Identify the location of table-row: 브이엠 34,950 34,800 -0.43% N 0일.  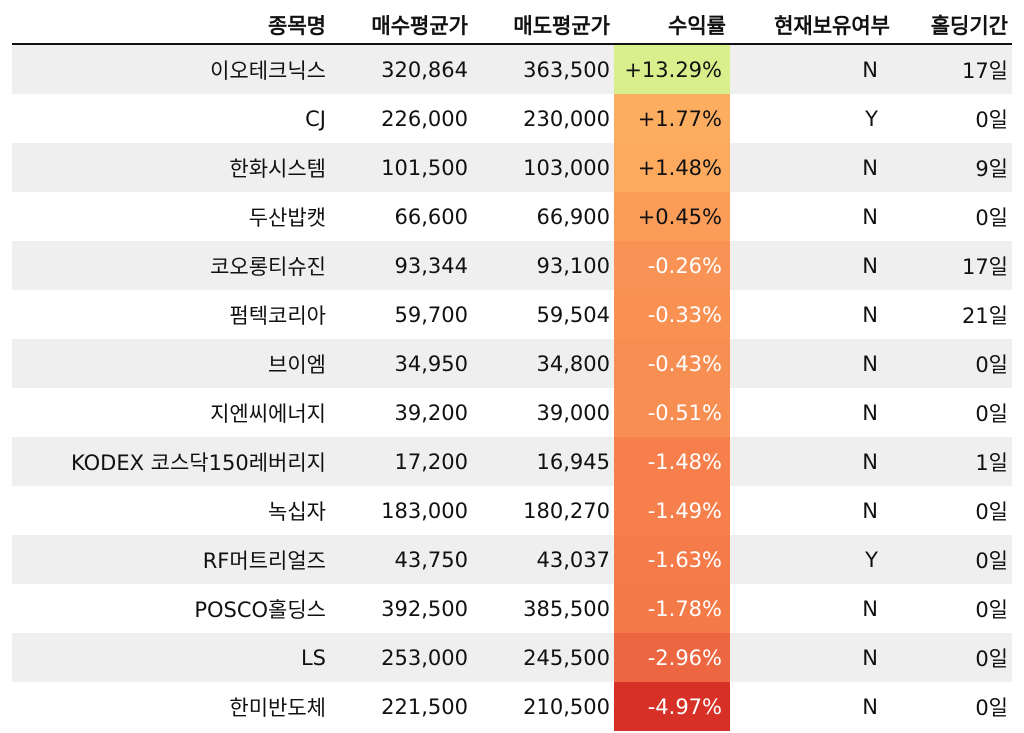
(512, 363).